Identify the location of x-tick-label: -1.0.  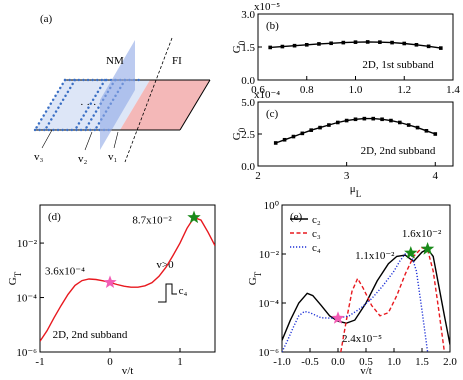
(282, 362).